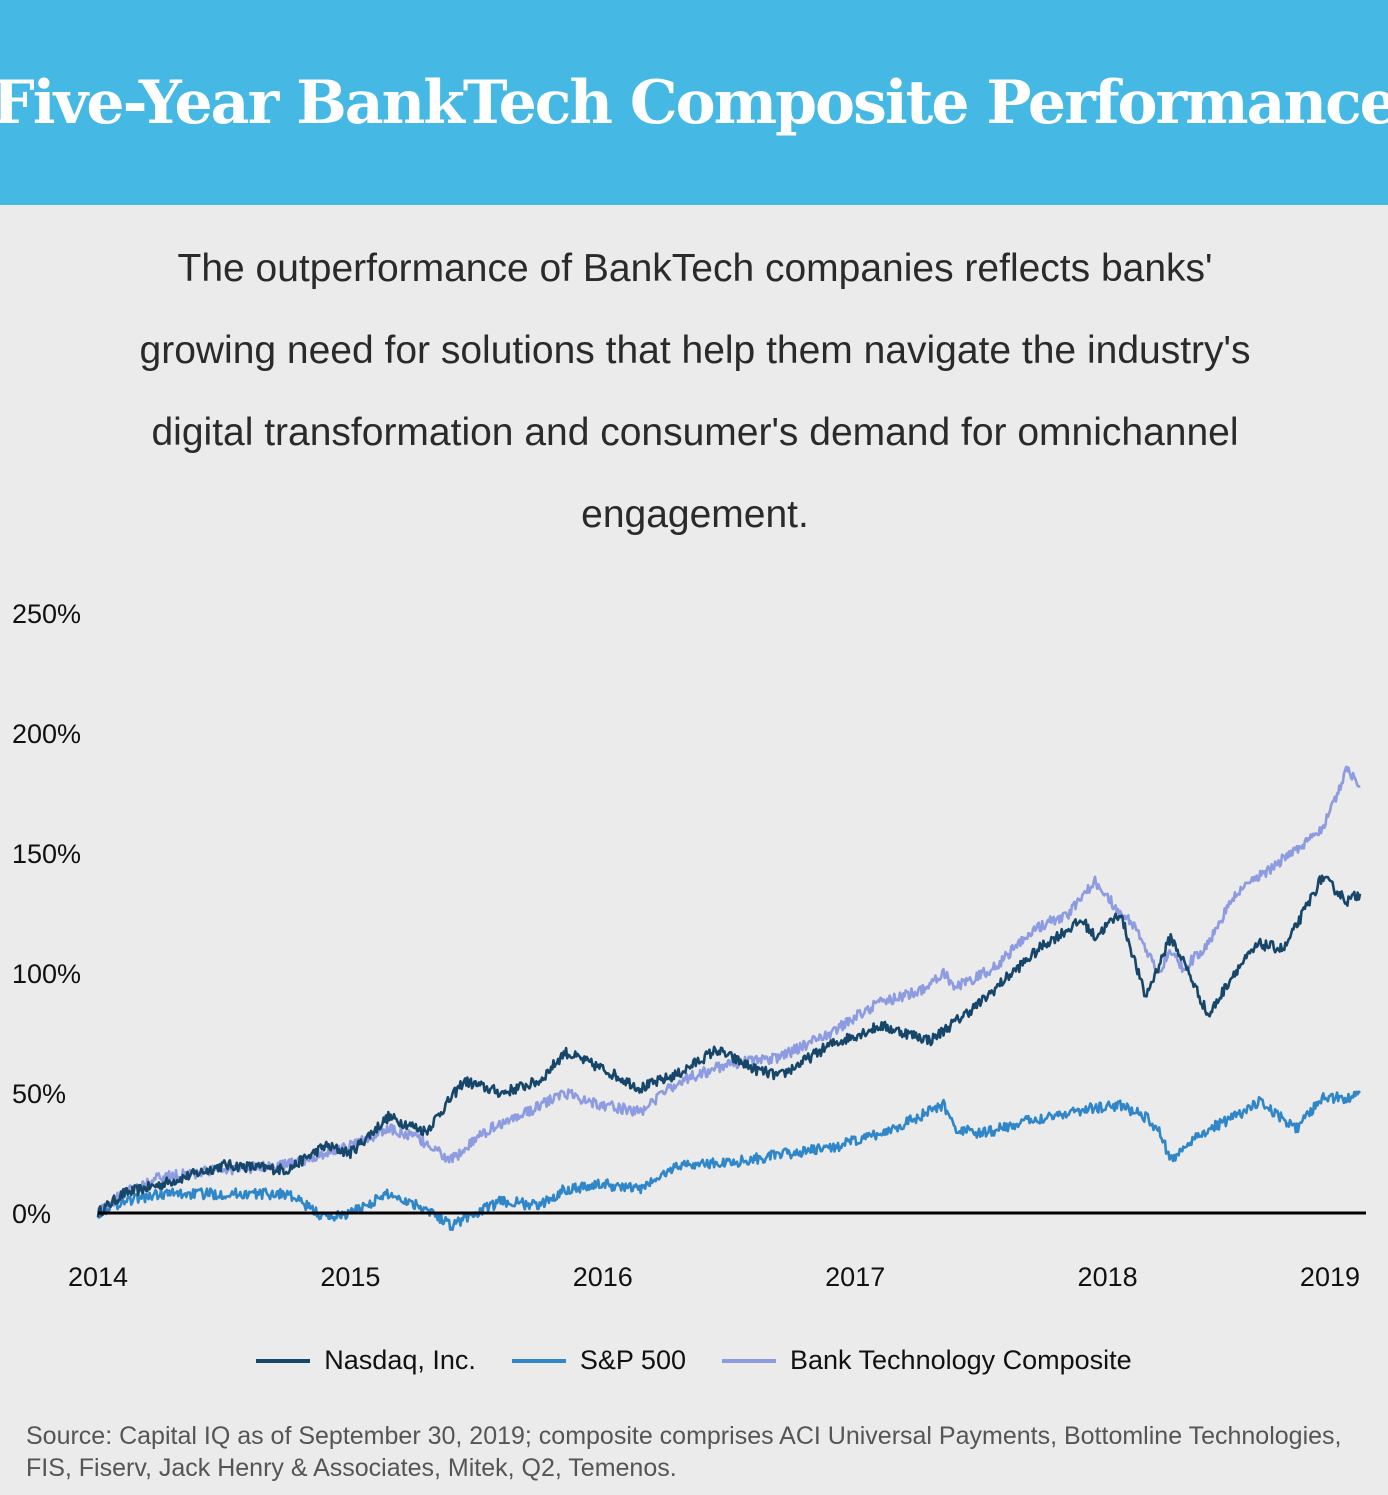 The image size is (1388, 1495). What do you see at coordinates (960, 1360) in the screenshot?
I see `legend-label-banktech: Bank Technology Composite` at bounding box center [960, 1360].